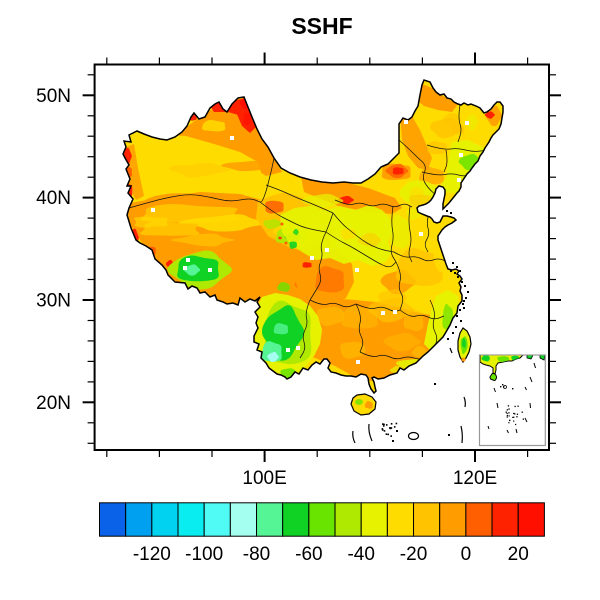 The width and height of the screenshot is (600, 600). Describe the element at coordinates (53, 301) in the screenshot. I see `svg-text: 30N` at that location.